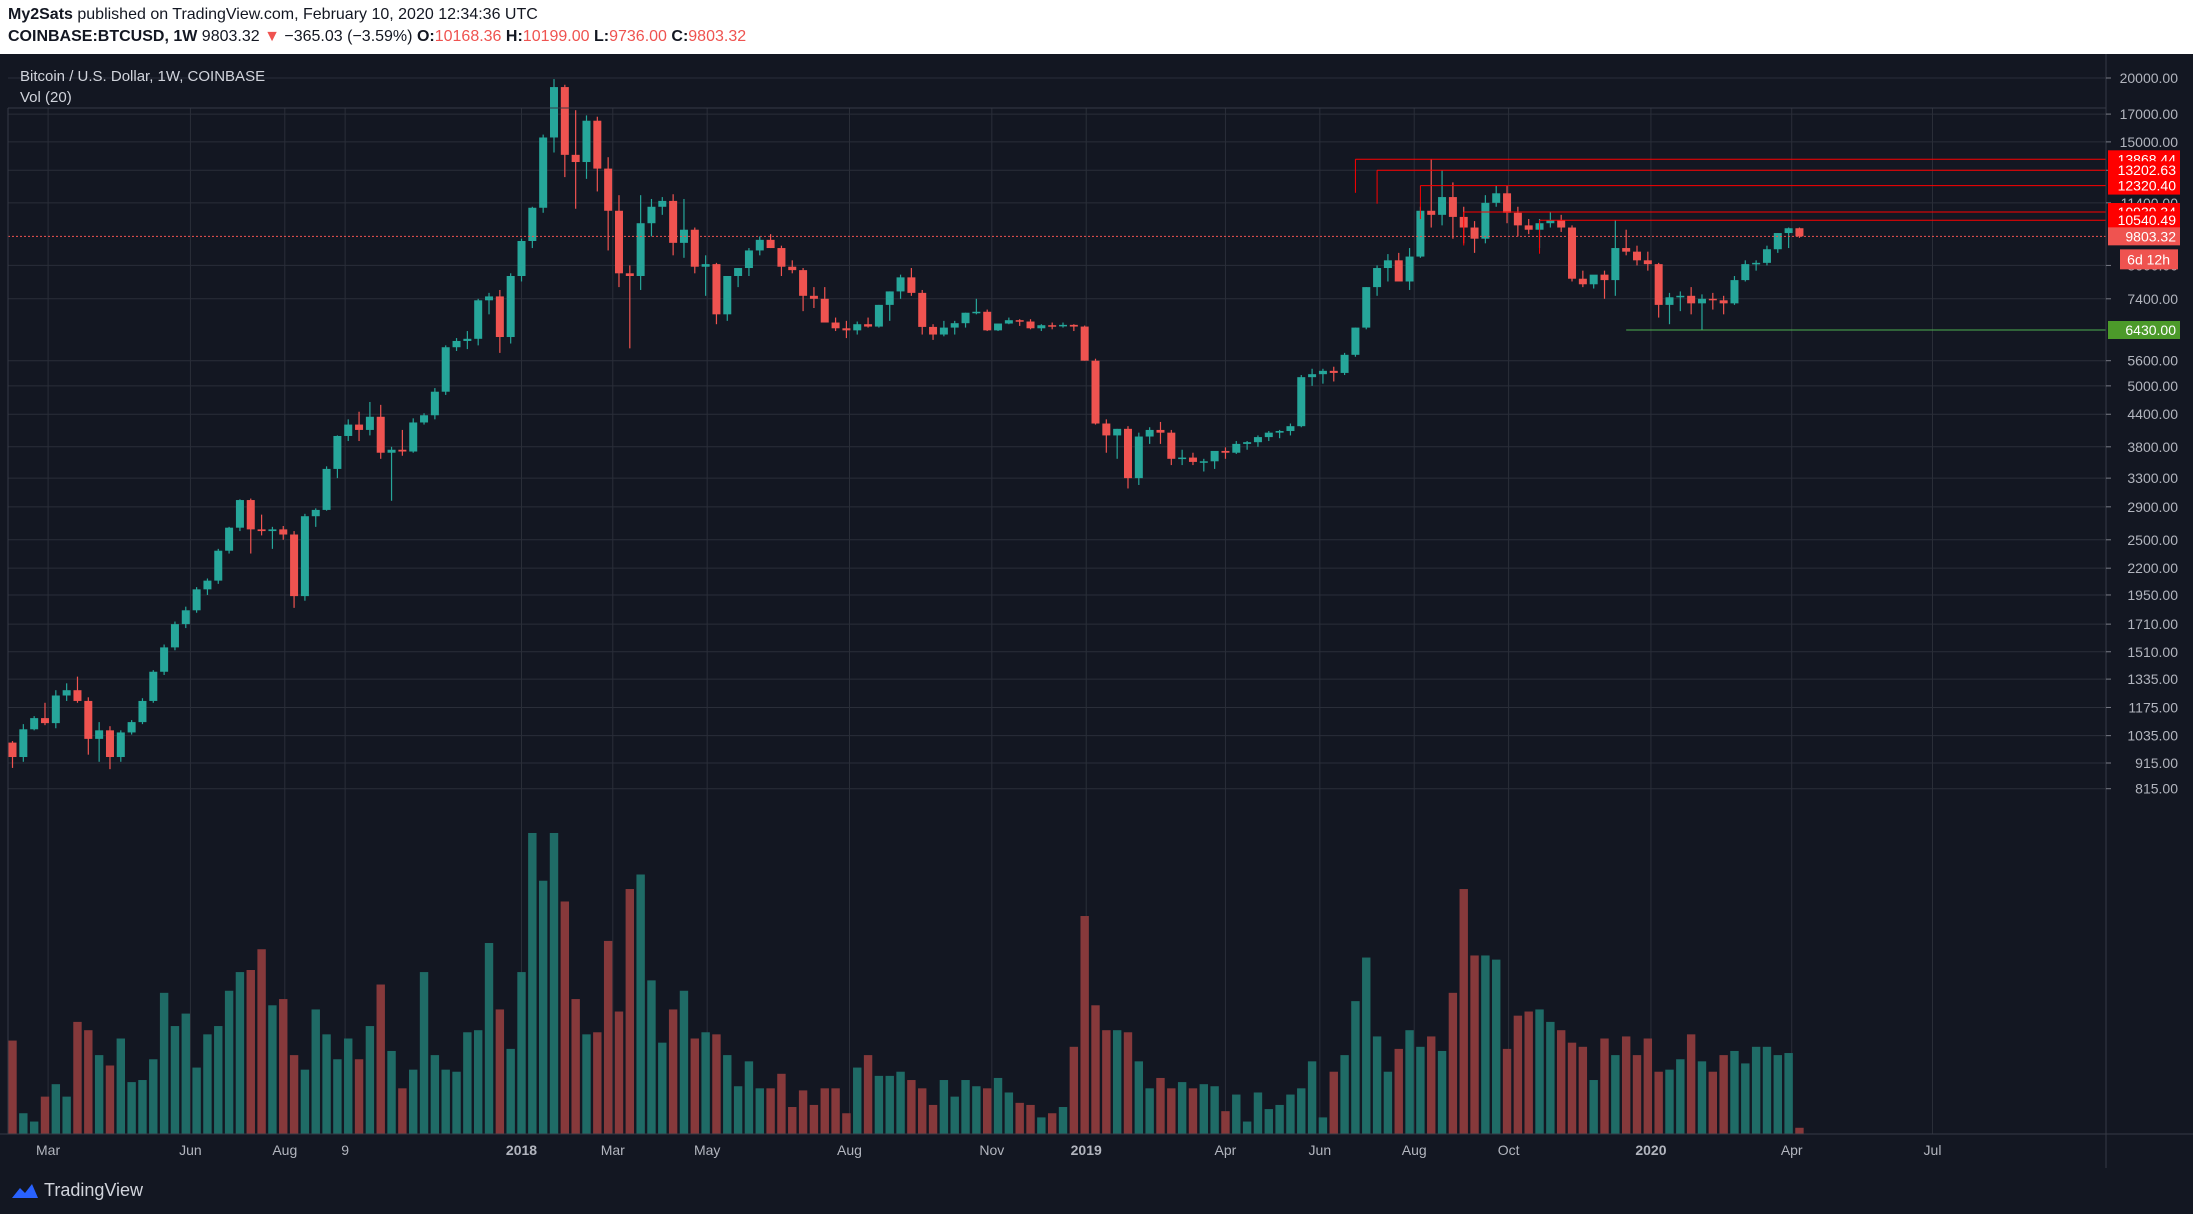 The image size is (2193, 1214). Describe the element at coordinates (1509, 1150) in the screenshot. I see `time-axis-label: Oct` at that location.